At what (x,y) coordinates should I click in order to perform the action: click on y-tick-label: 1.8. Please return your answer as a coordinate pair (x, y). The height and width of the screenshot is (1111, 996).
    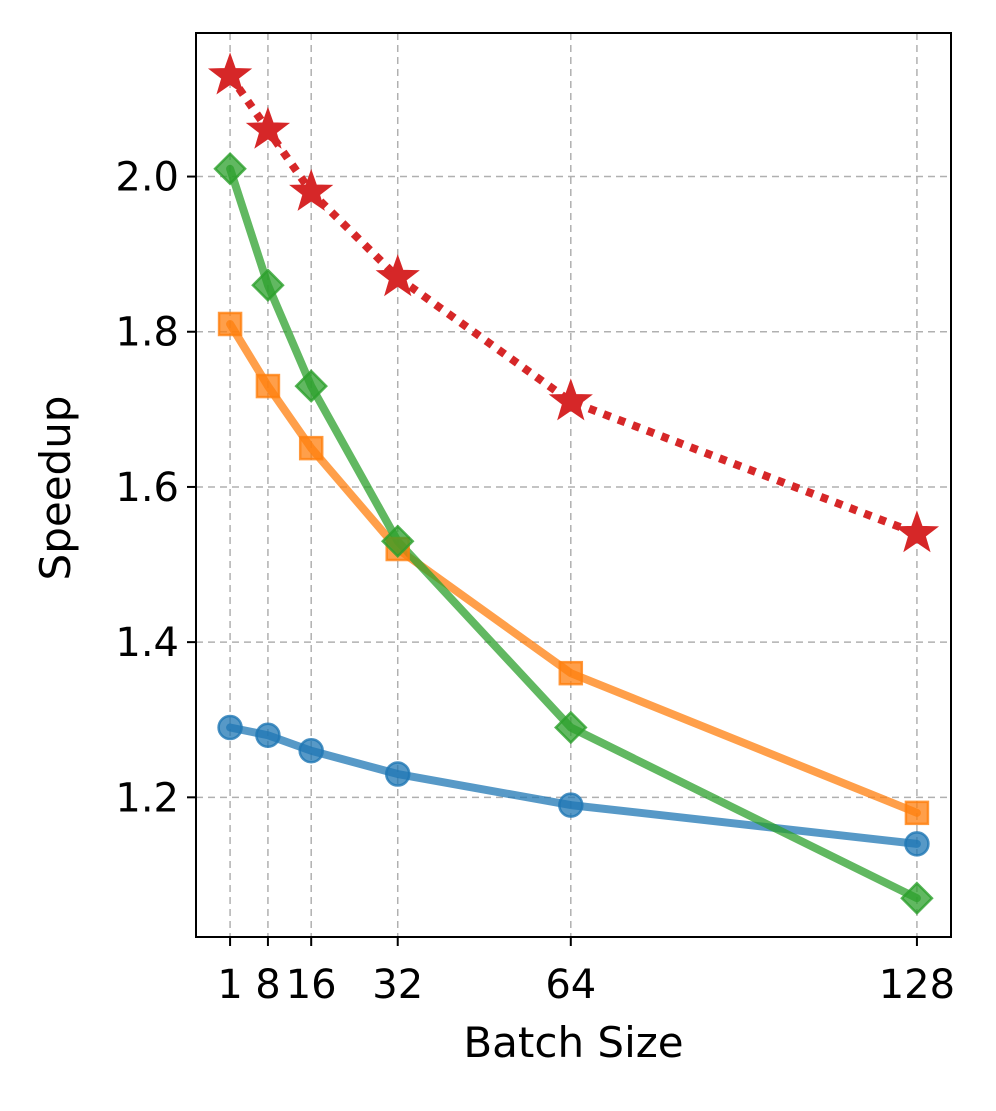
    Looking at the image, I should click on (147, 333).